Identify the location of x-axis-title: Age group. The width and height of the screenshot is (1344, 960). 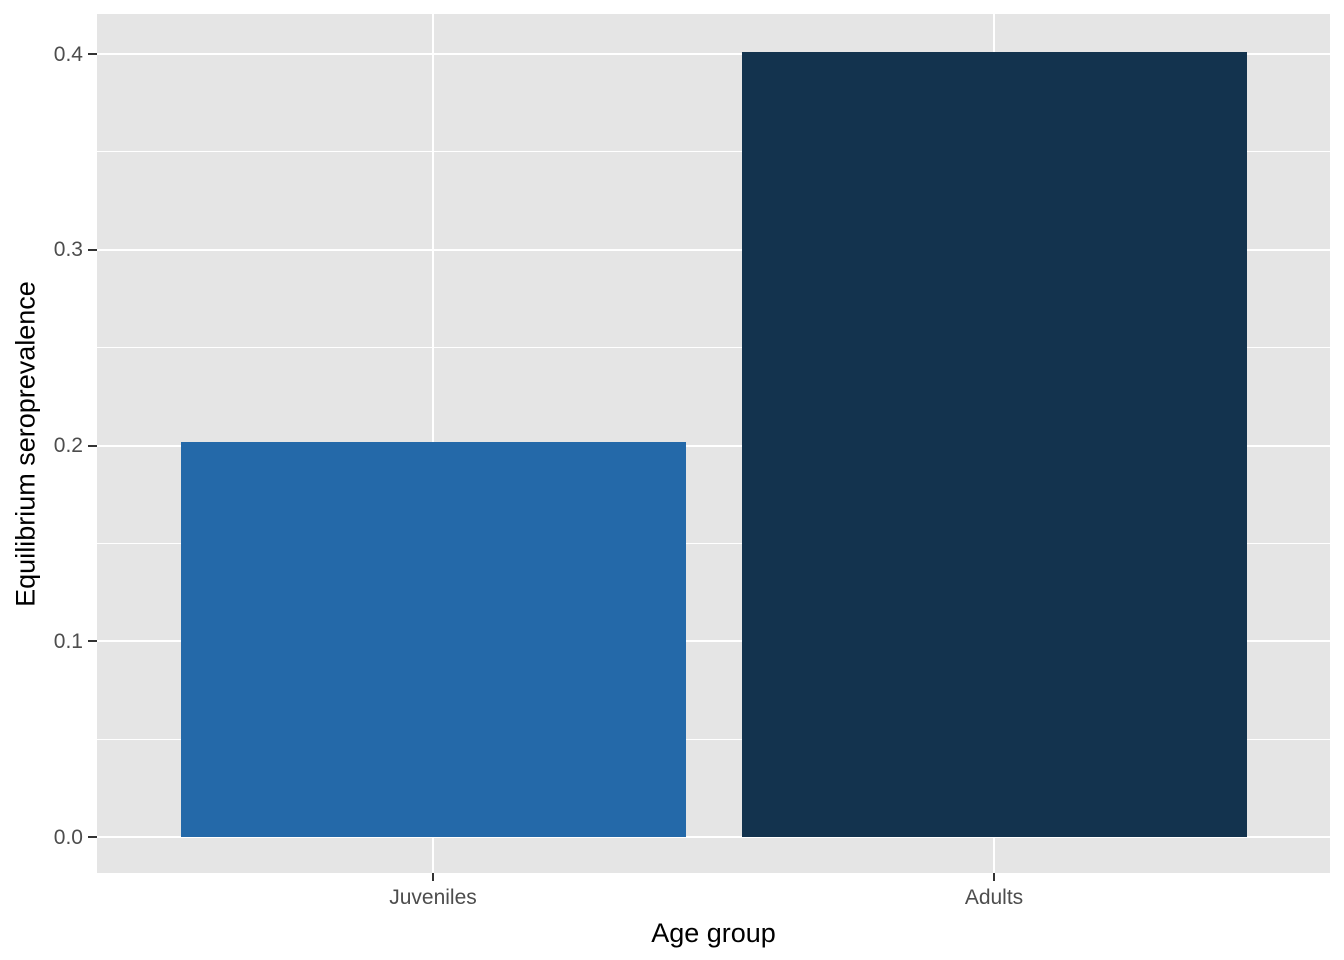
(713, 933).